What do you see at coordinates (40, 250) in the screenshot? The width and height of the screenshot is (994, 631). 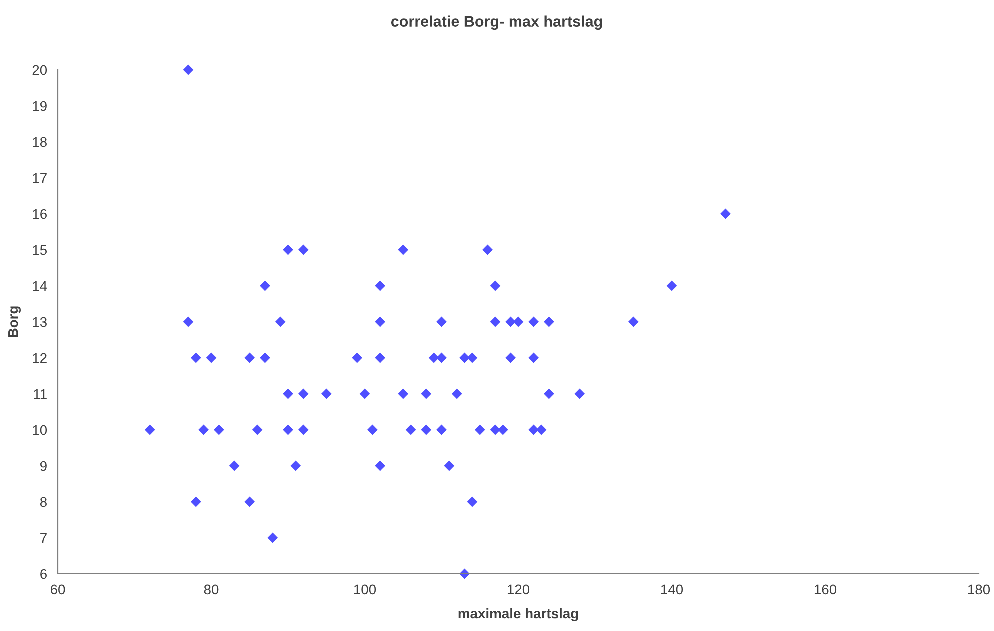 I see `y-tick-label: 15` at bounding box center [40, 250].